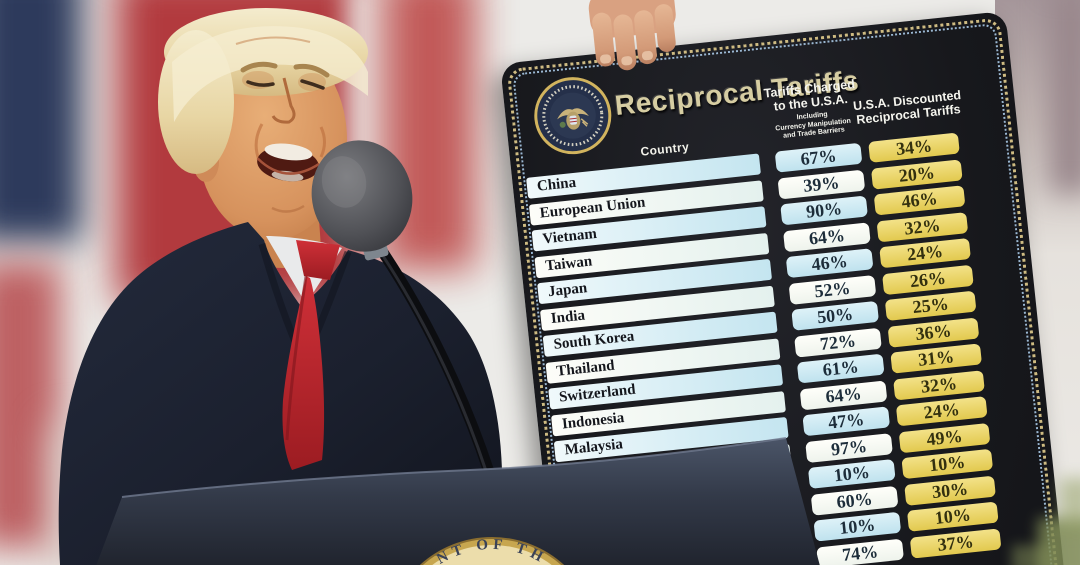 The width and height of the screenshot is (1080, 565). What do you see at coordinates (1065, 96) in the screenshot?
I see `background-column` at bounding box center [1065, 96].